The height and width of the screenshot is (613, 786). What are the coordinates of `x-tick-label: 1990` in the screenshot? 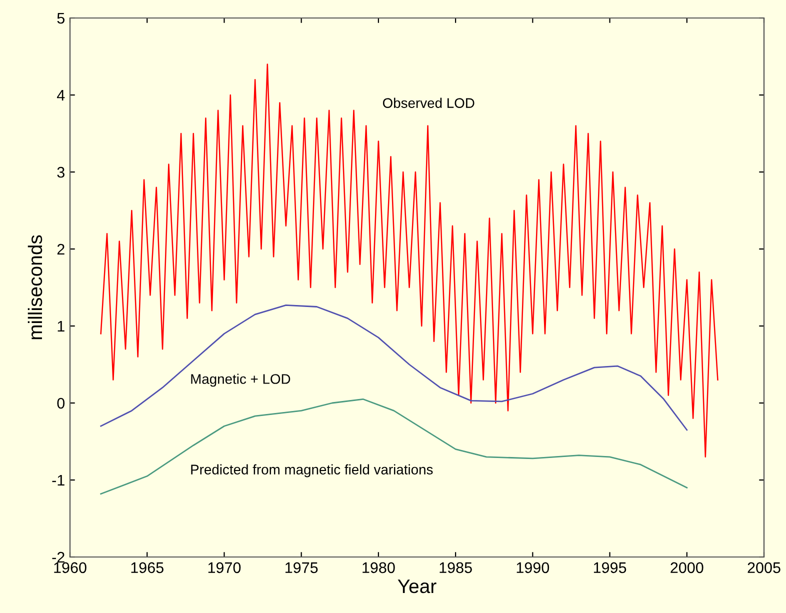 It's located at (533, 568).